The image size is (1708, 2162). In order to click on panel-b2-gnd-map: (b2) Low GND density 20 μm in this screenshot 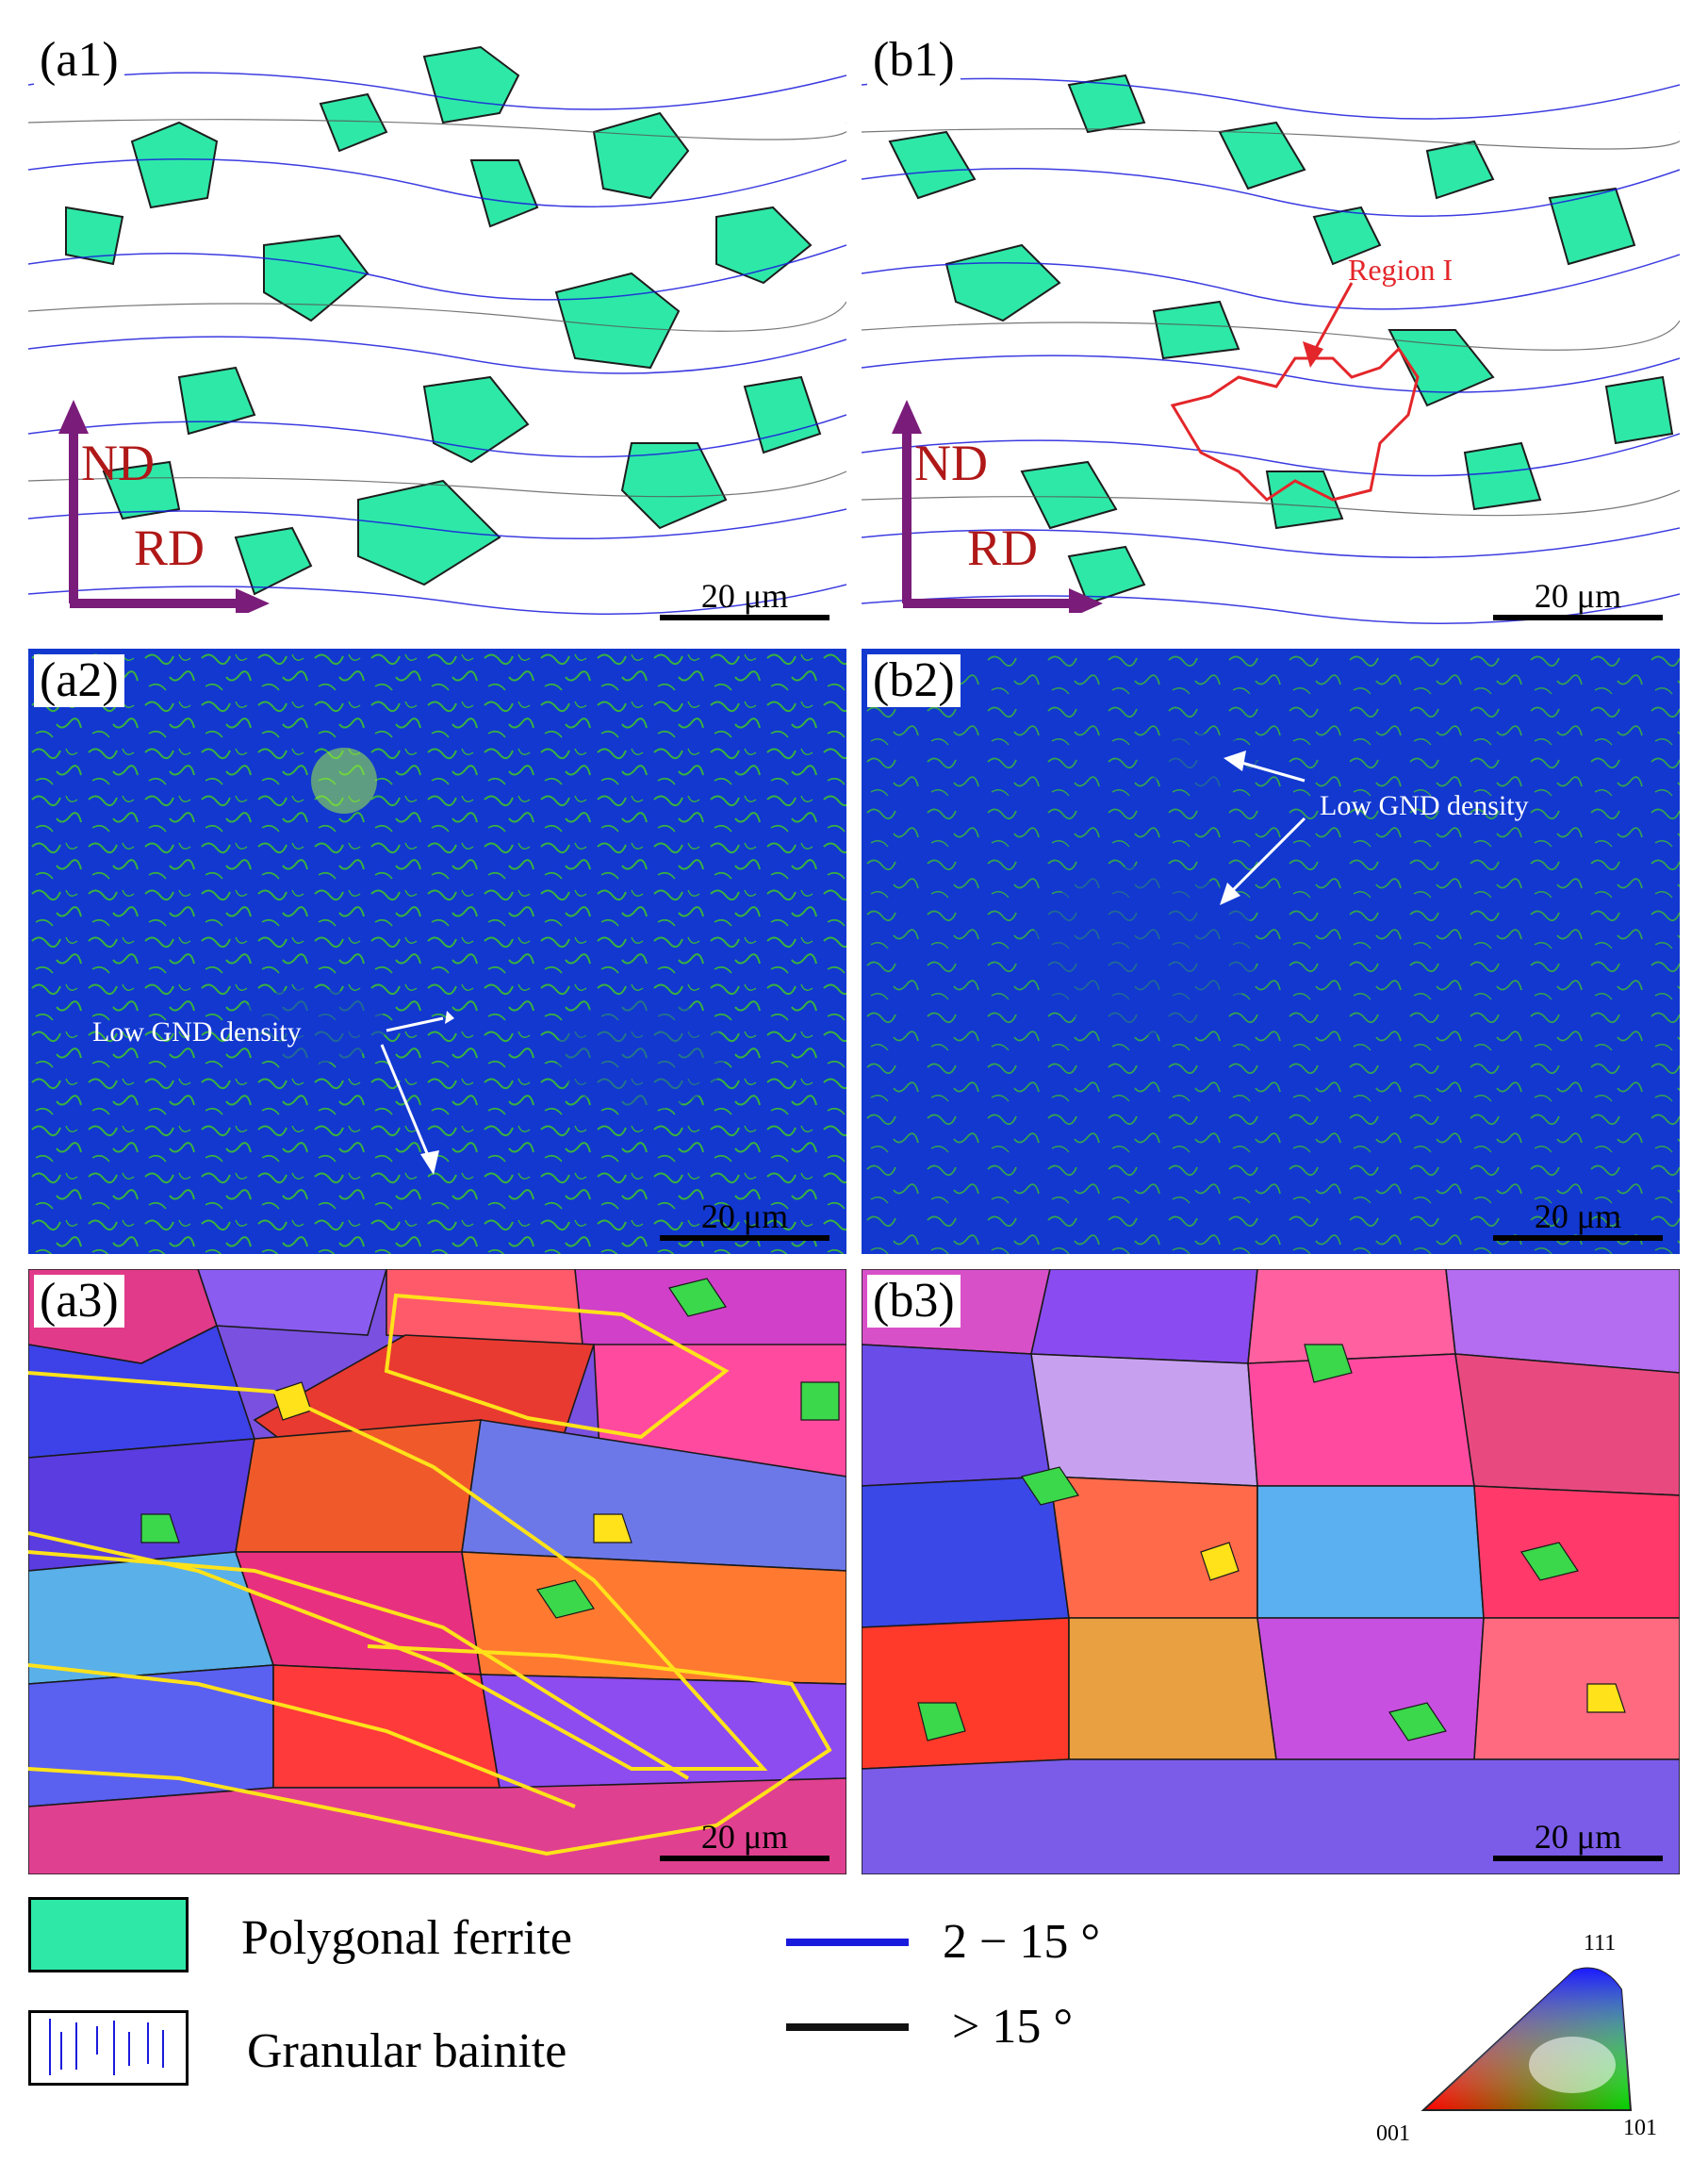, I will do `click(1271, 951)`.